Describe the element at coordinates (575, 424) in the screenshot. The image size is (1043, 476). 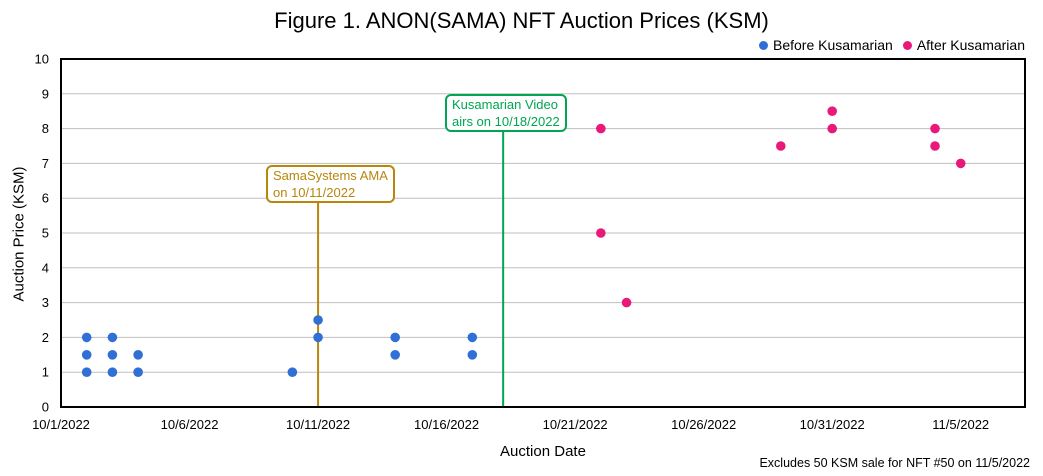
I see `x-tick-label-4: 10/21/2022` at that location.